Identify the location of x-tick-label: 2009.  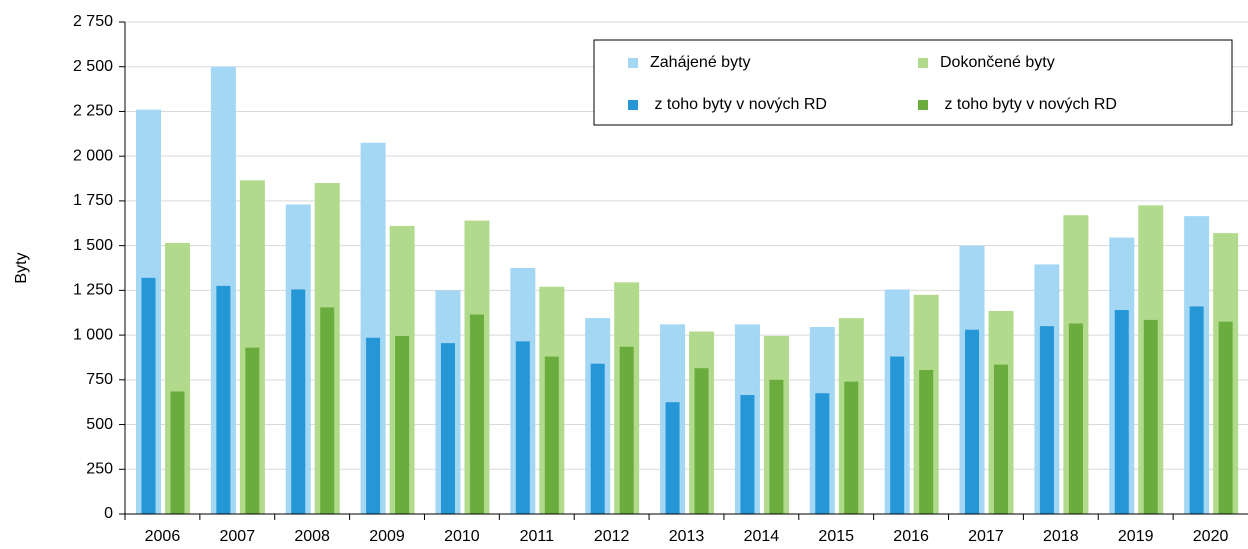
(387, 536).